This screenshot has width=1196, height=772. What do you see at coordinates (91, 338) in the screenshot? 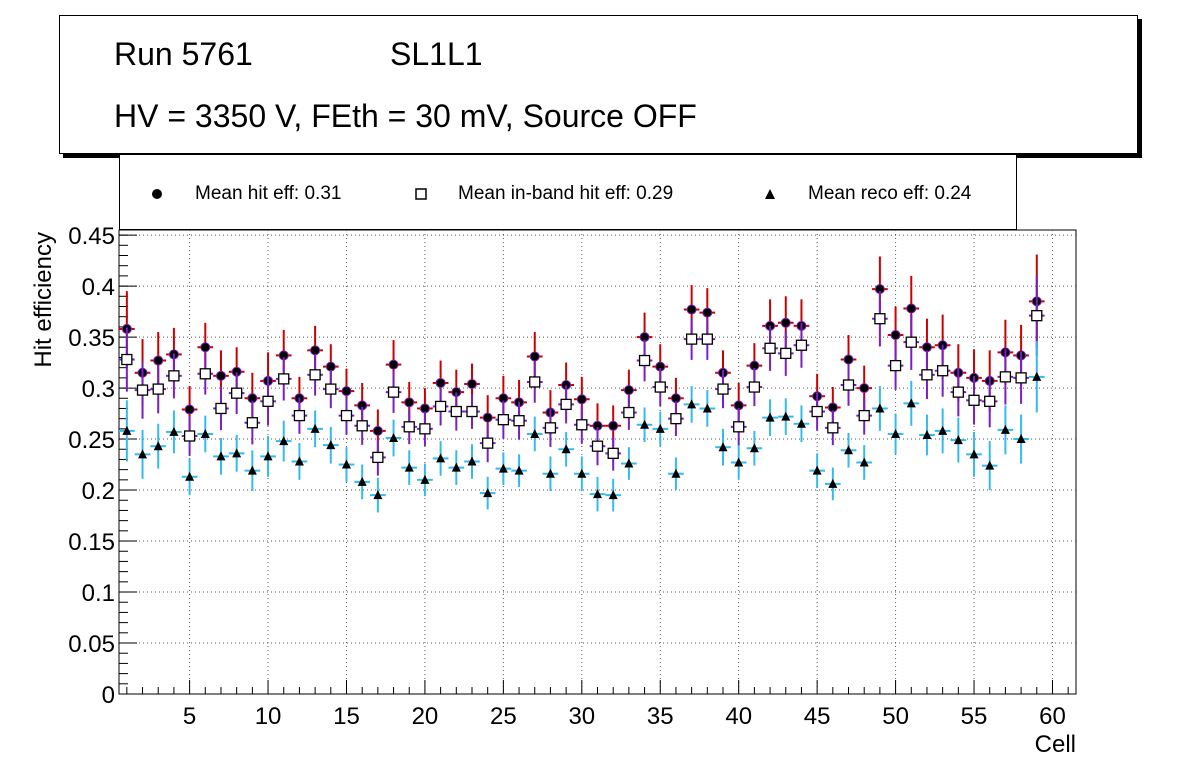
I see `y-tick-label: 0.35` at bounding box center [91, 338].